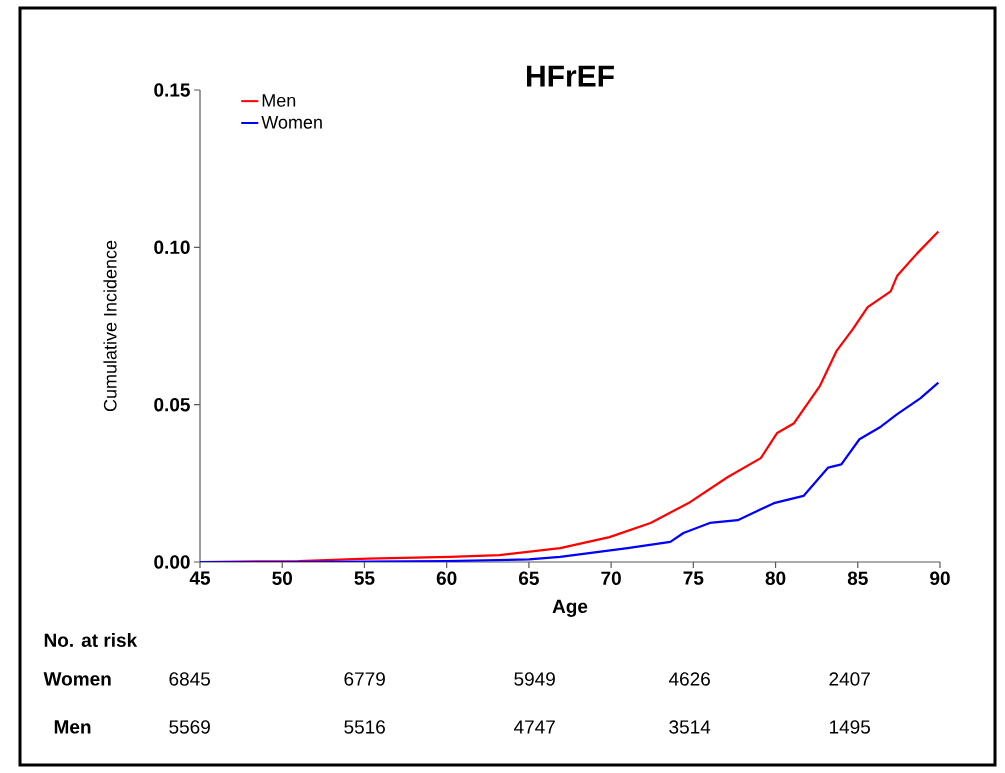 The width and height of the screenshot is (1005, 773). I want to click on text: 3514, so click(690, 727).